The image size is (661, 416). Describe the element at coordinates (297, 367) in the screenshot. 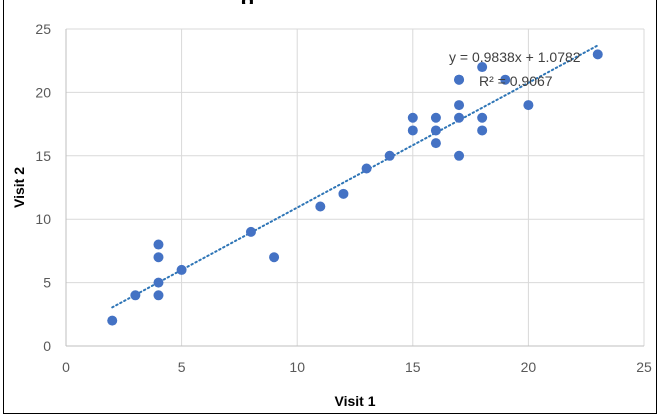

I see `x-tick-label: 10` at that location.